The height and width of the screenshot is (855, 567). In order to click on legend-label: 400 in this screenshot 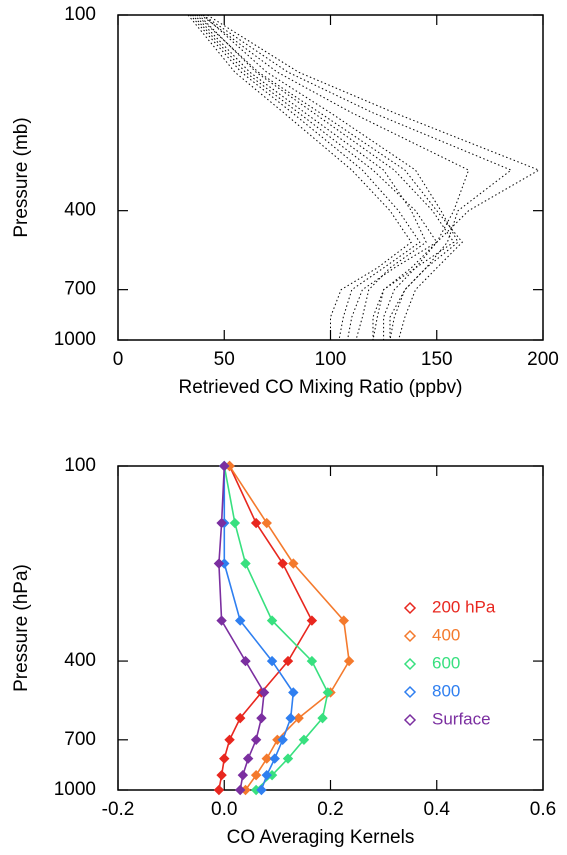, I will do `click(446, 634)`.